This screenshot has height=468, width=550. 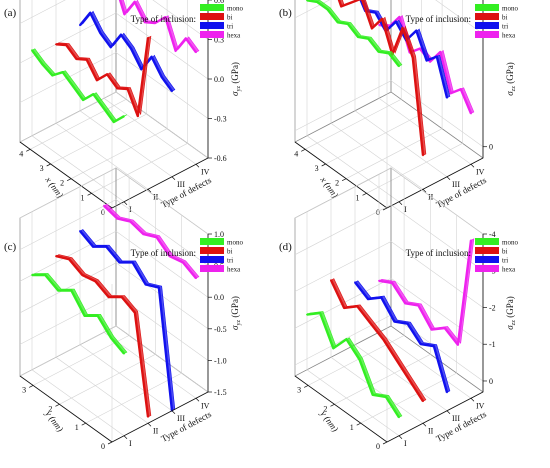 I want to click on x-tick-label: 3, so click(x=317, y=168).